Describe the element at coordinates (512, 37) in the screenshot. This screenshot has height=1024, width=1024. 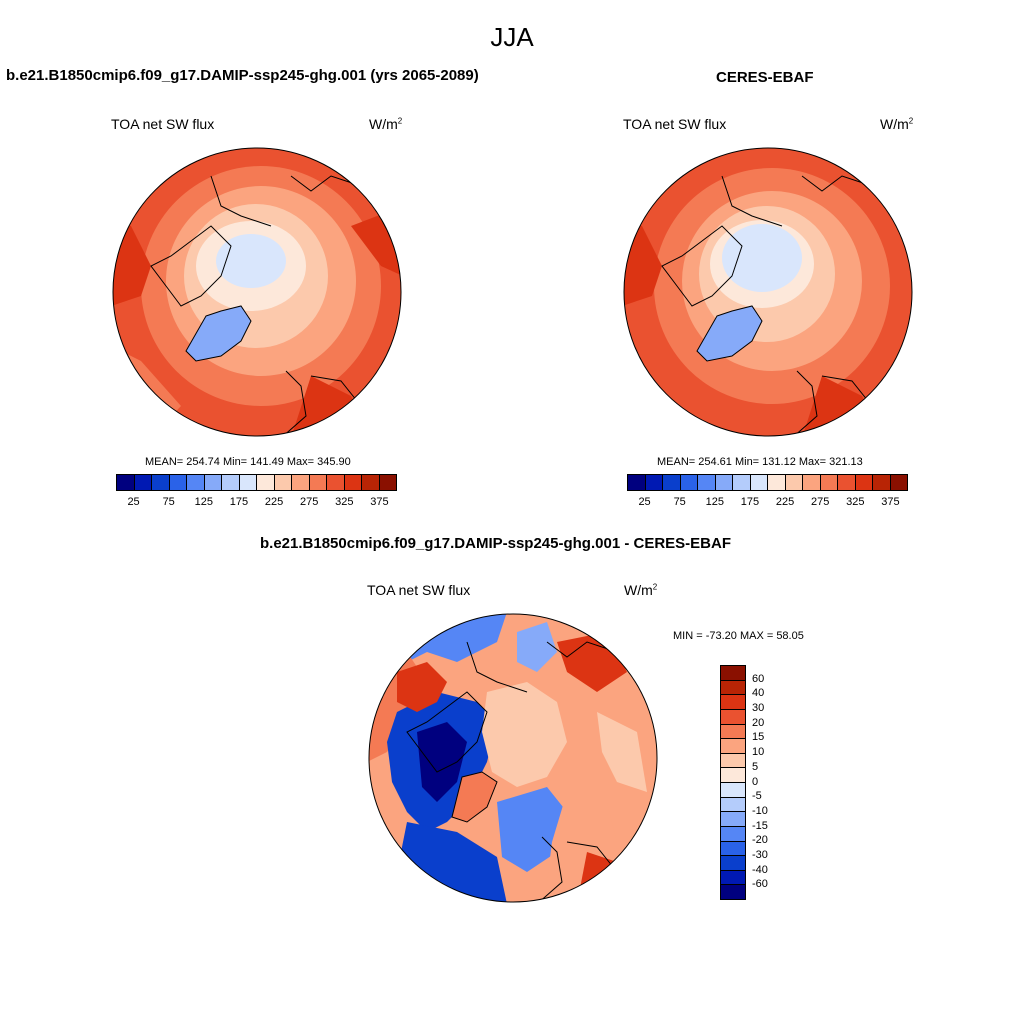
I see `page-title: JJA` at that location.